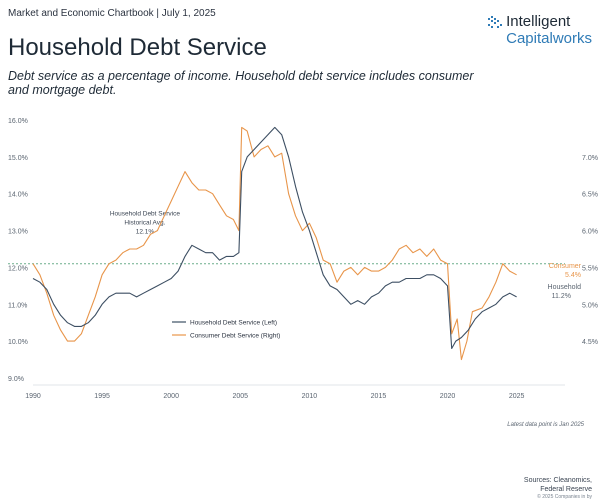 The height and width of the screenshot is (504, 606). What do you see at coordinates (18, 268) in the screenshot?
I see `left-axis-tick-label: 12.0%` at bounding box center [18, 268].